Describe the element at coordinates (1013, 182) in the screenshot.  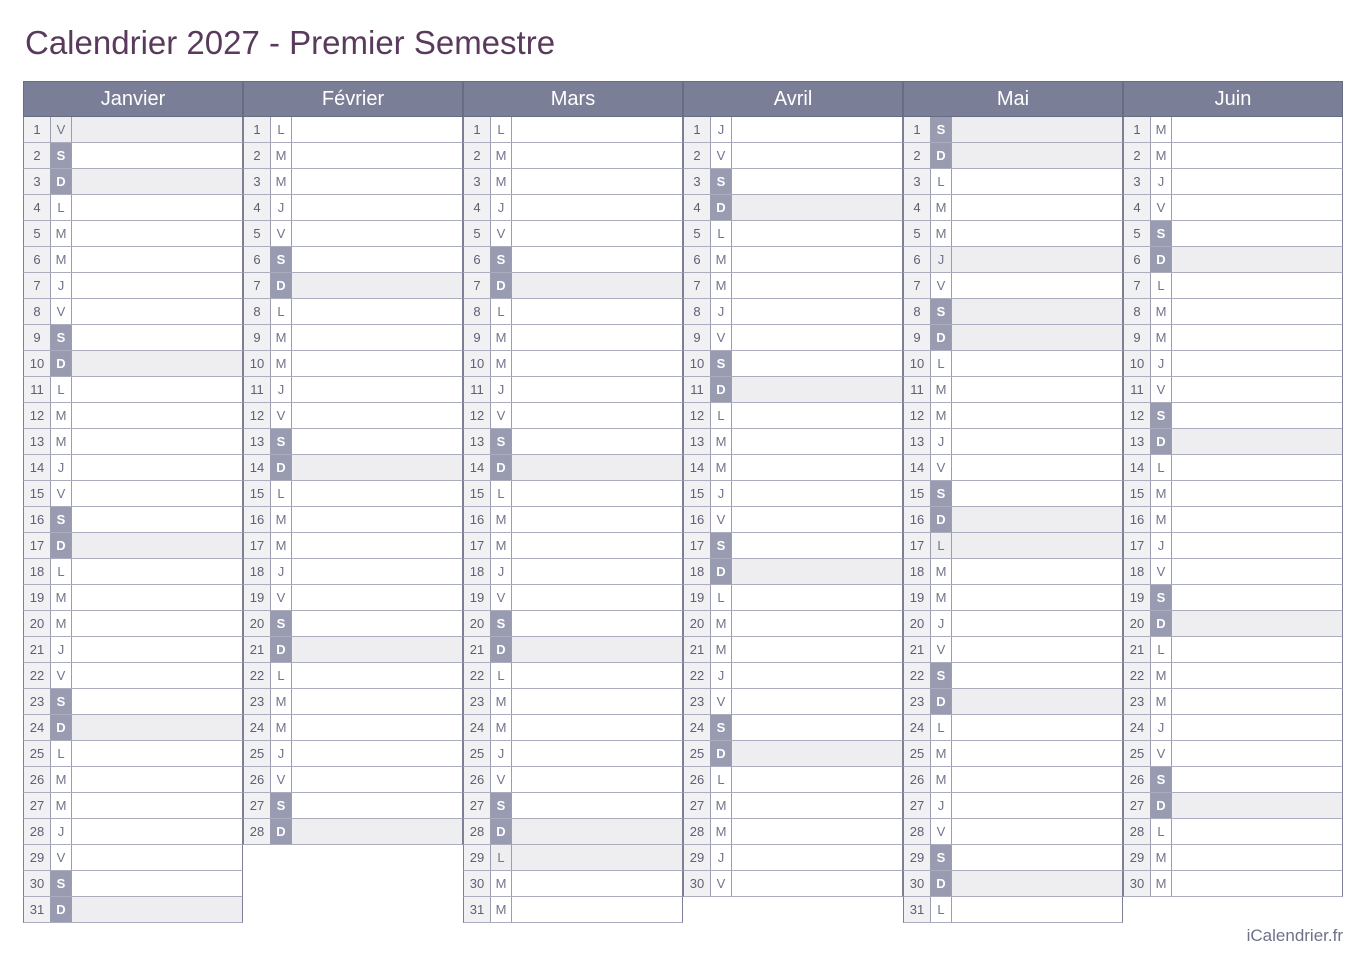
I see `day-row: 3 L` at that location.